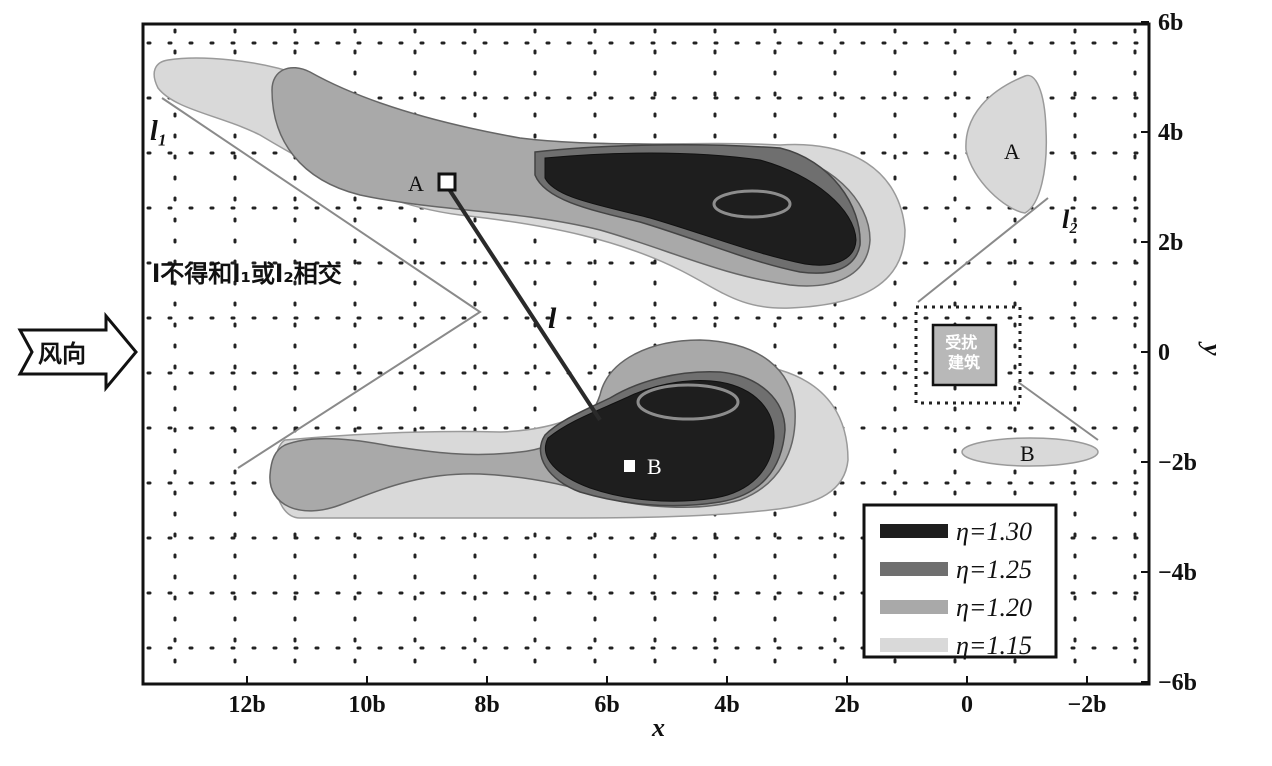  Describe the element at coordinates (994, 607) in the screenshot. I see `legend-label: η=1.20` at that location.